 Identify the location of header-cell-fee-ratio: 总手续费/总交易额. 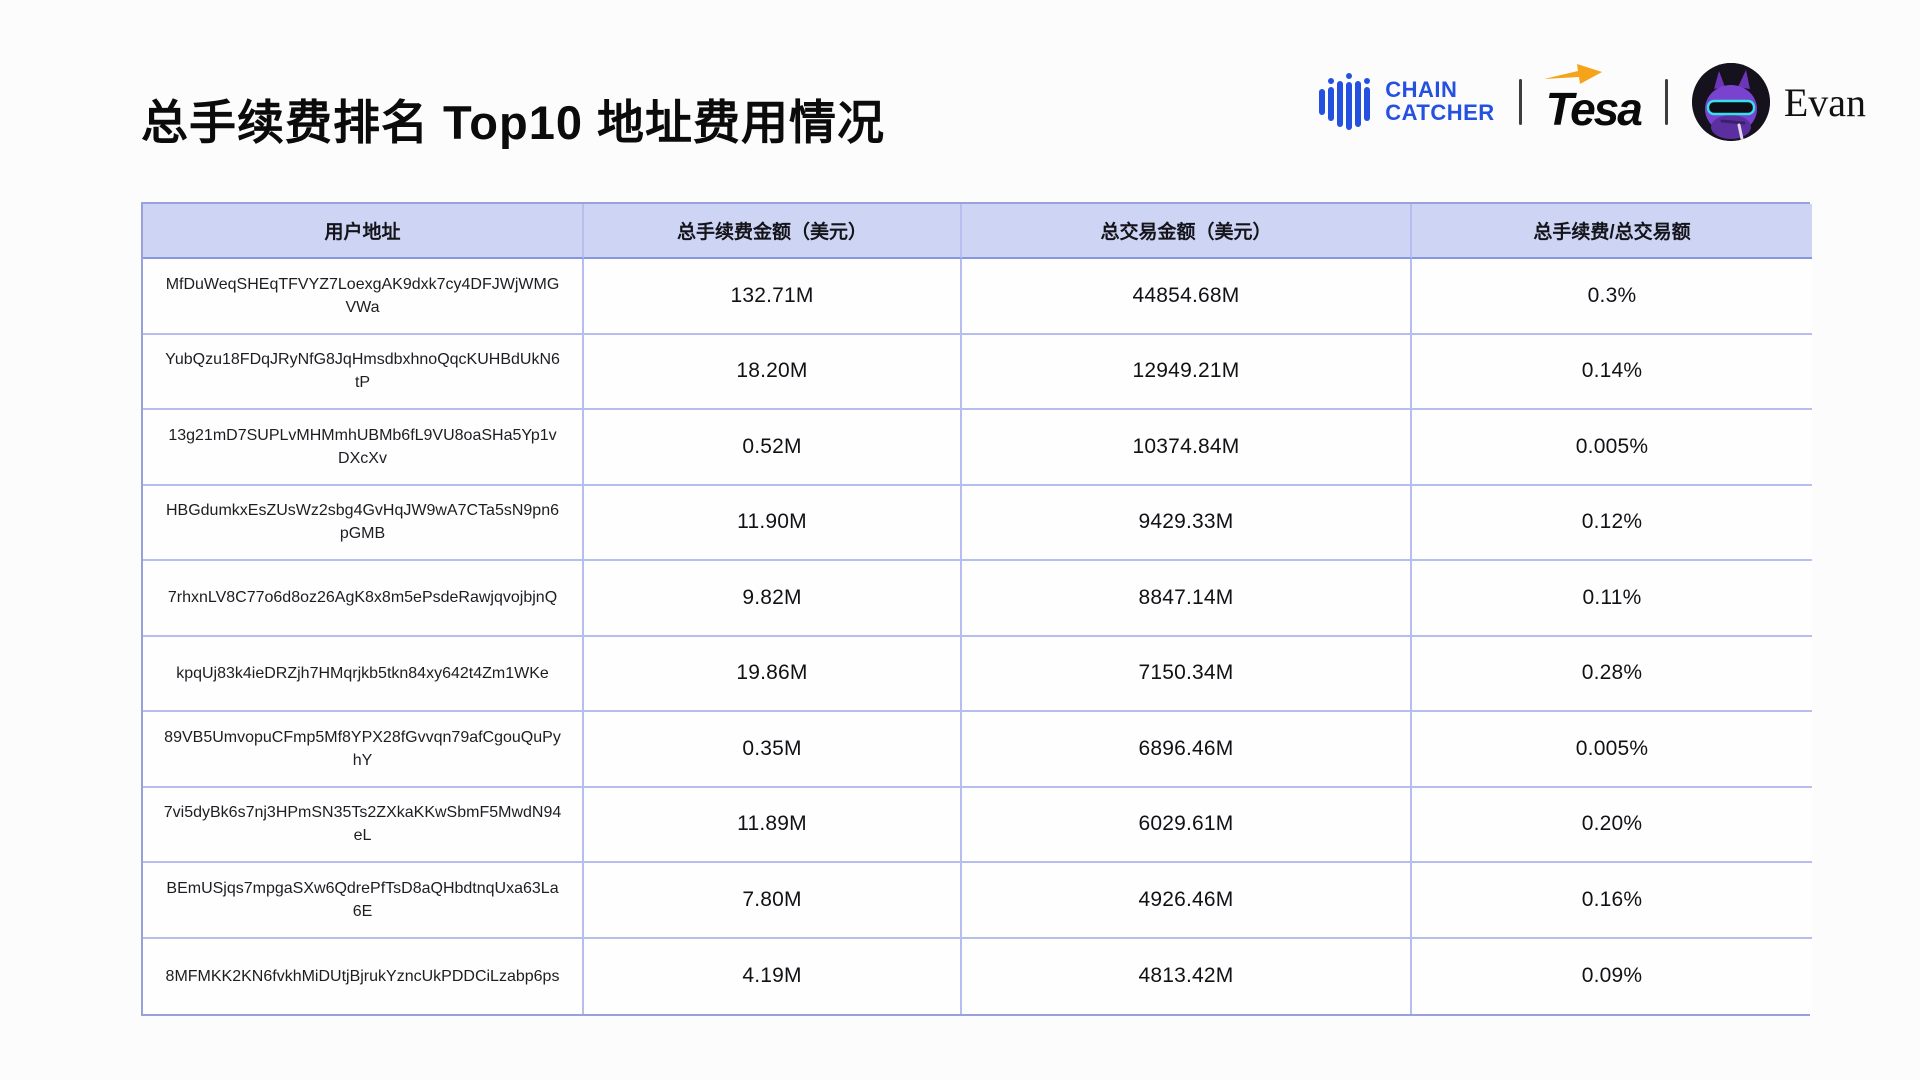
(1612, 231).